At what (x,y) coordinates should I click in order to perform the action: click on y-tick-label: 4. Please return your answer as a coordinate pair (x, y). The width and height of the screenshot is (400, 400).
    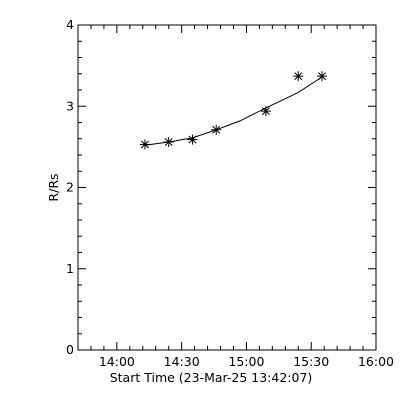
    Looking at the image, I should click on (70, 24).